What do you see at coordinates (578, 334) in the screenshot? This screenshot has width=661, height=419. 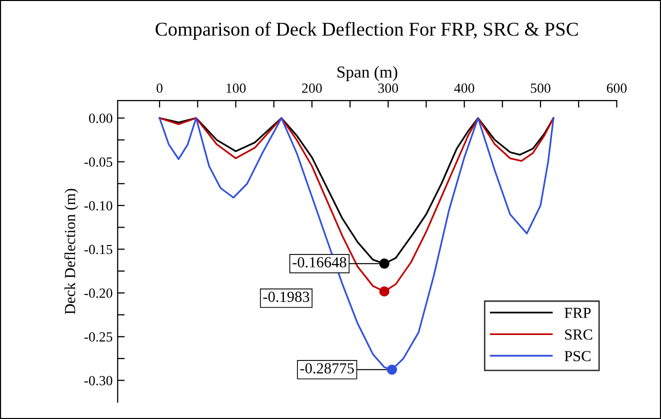 I see `legend-label: SRC` at bounding box center [578, 334].